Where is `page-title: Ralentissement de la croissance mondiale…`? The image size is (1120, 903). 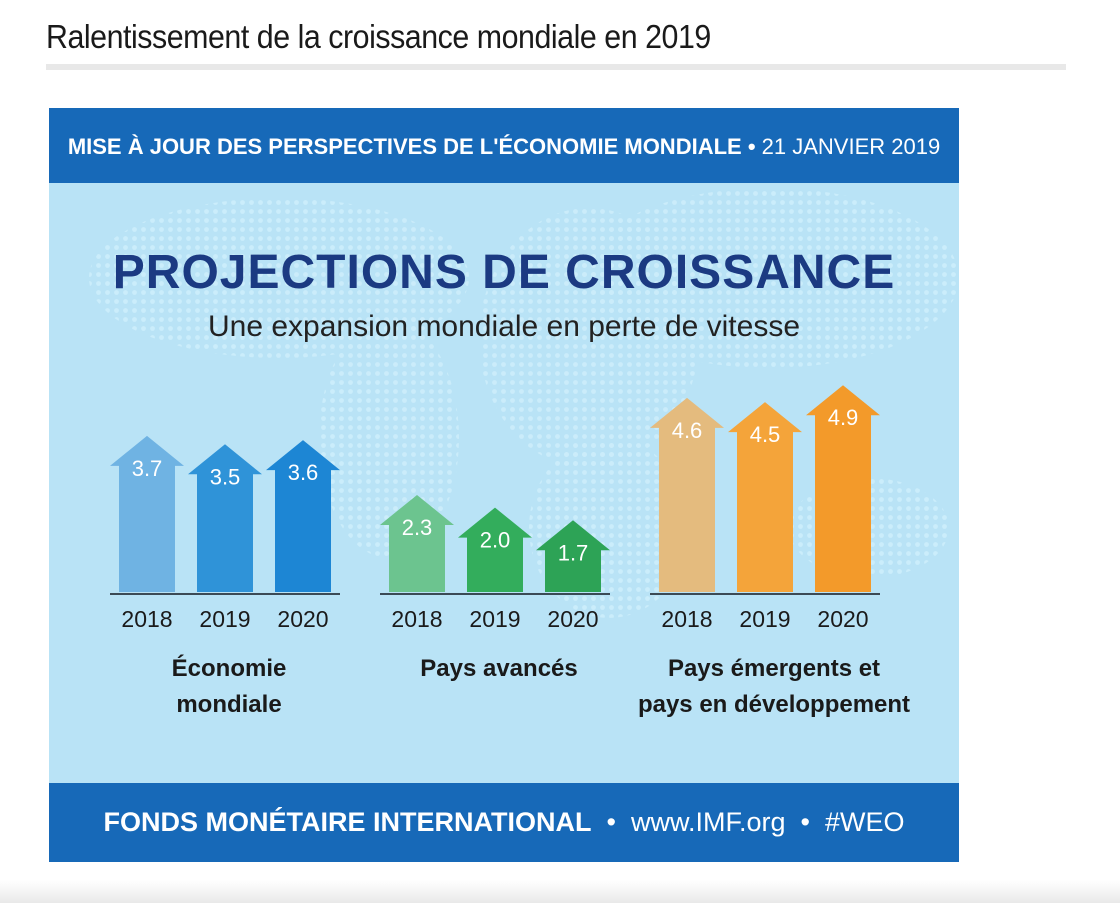
page-title: Ralentissement de la croissance mondiale… is located at coordinates (378, 36).